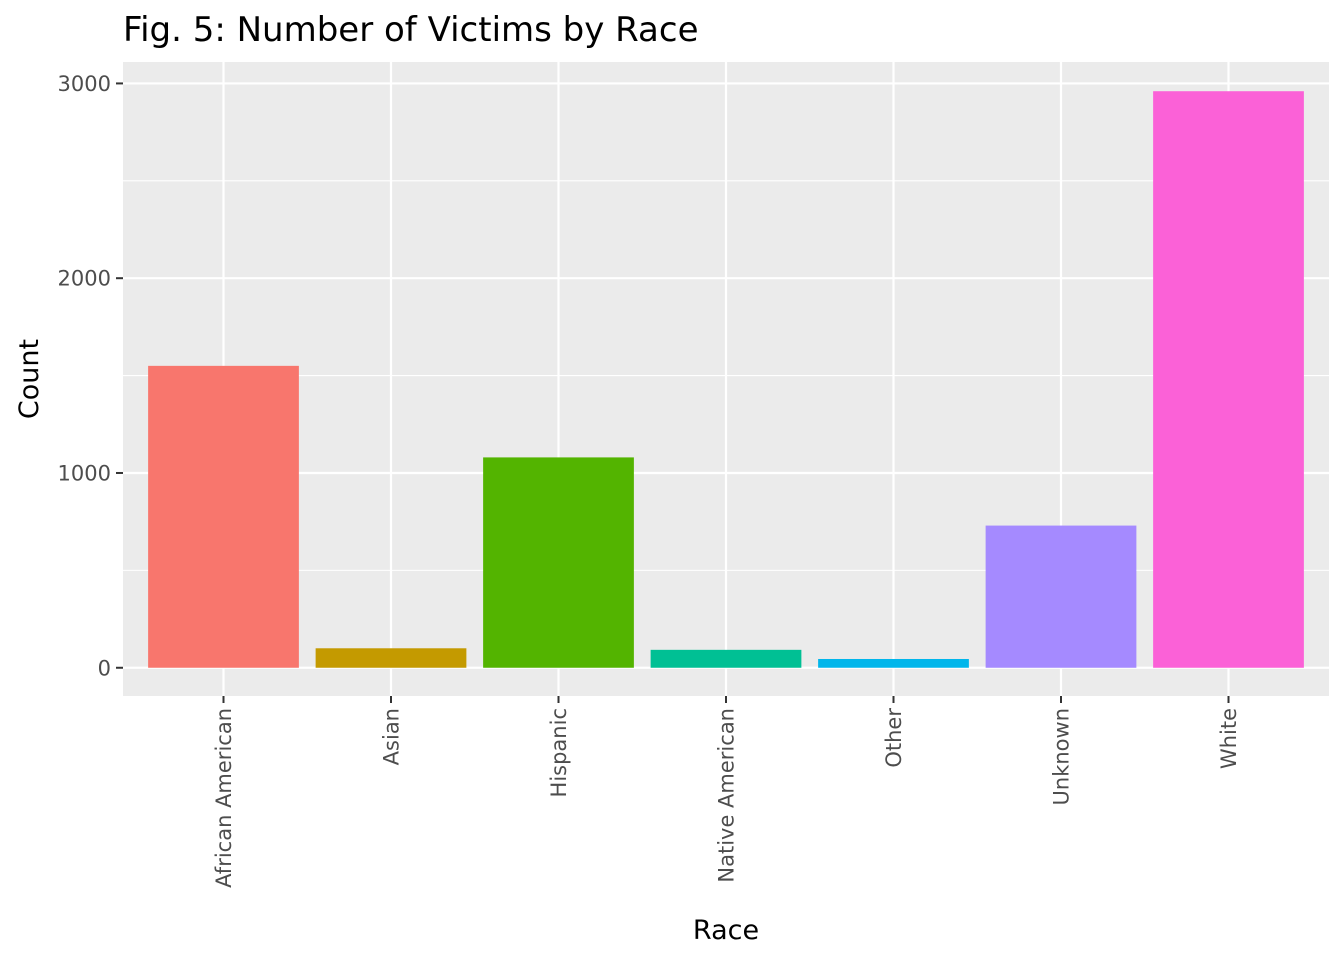 The width and height of the screenshot is (1344, 960). What do you see at coordinates (1229, 738) in the screenshot?
I see `x-tick-label: White` at bounding box center [1229, 738].